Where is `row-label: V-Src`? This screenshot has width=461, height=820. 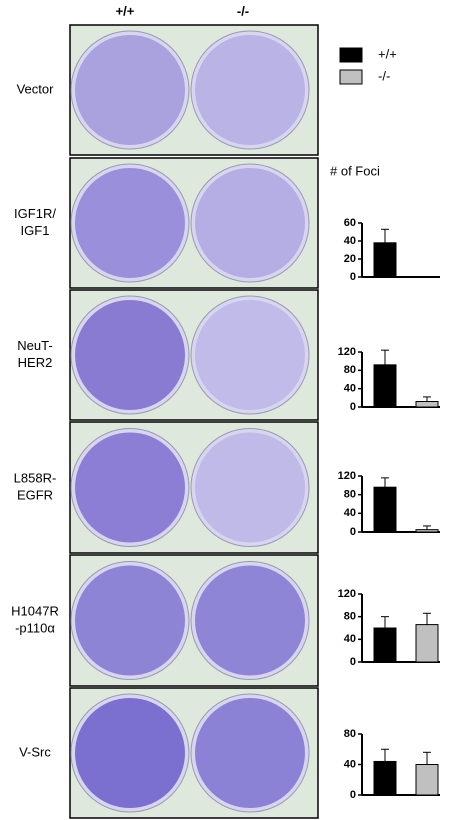
row-label: V-Src is located at coordinates (35, 751).